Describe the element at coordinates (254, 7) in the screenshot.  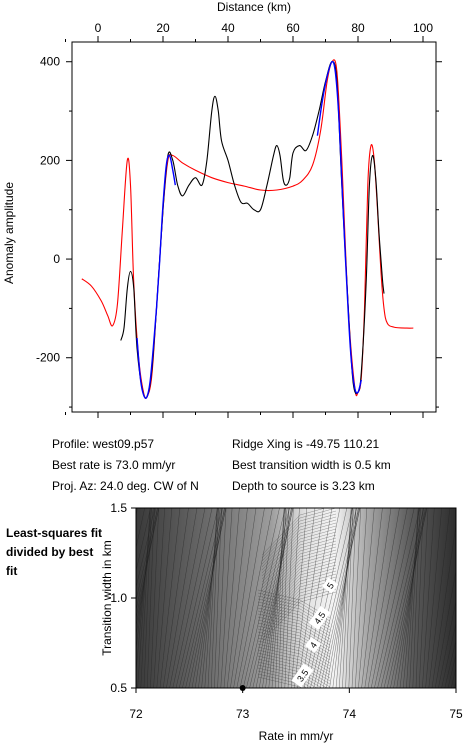
I see `x-axis-title: Distance (km)` at that location.